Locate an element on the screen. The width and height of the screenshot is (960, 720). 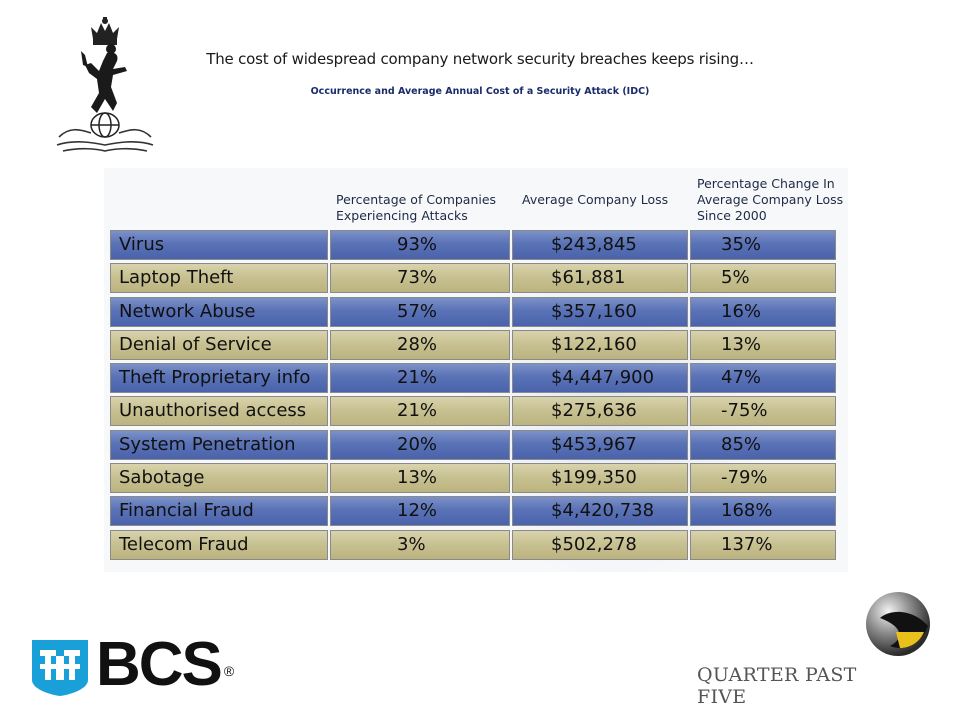
table-row: Denial of Service 28% $122,160 13% is located at coordinates (476, 344).